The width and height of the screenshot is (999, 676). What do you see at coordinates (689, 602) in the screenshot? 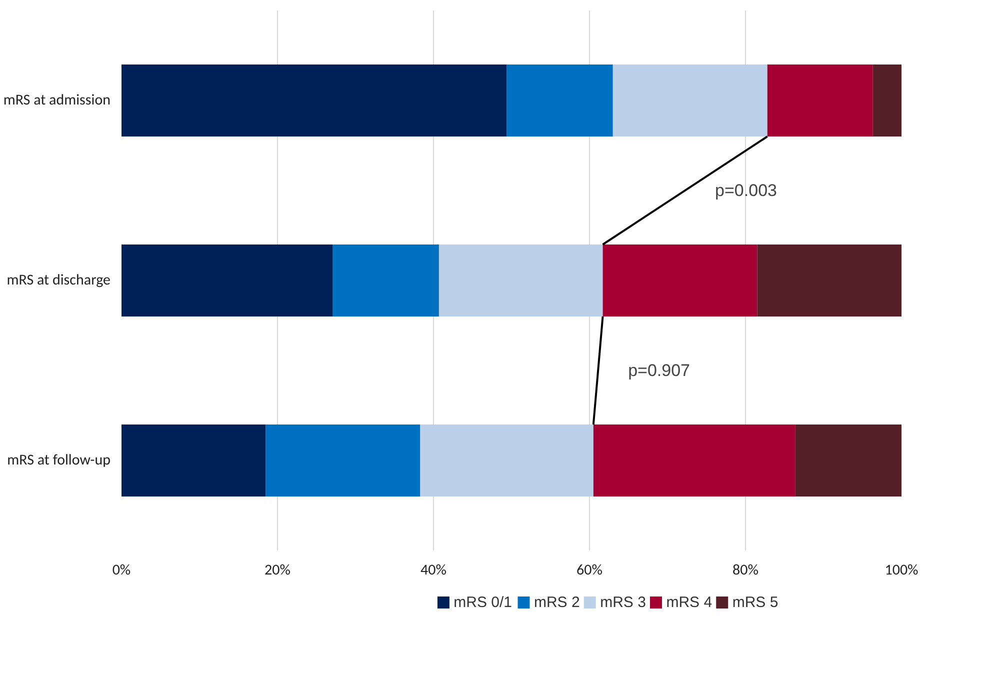
I see `legend-label: mRS 4` at bounding box center [689, 602].